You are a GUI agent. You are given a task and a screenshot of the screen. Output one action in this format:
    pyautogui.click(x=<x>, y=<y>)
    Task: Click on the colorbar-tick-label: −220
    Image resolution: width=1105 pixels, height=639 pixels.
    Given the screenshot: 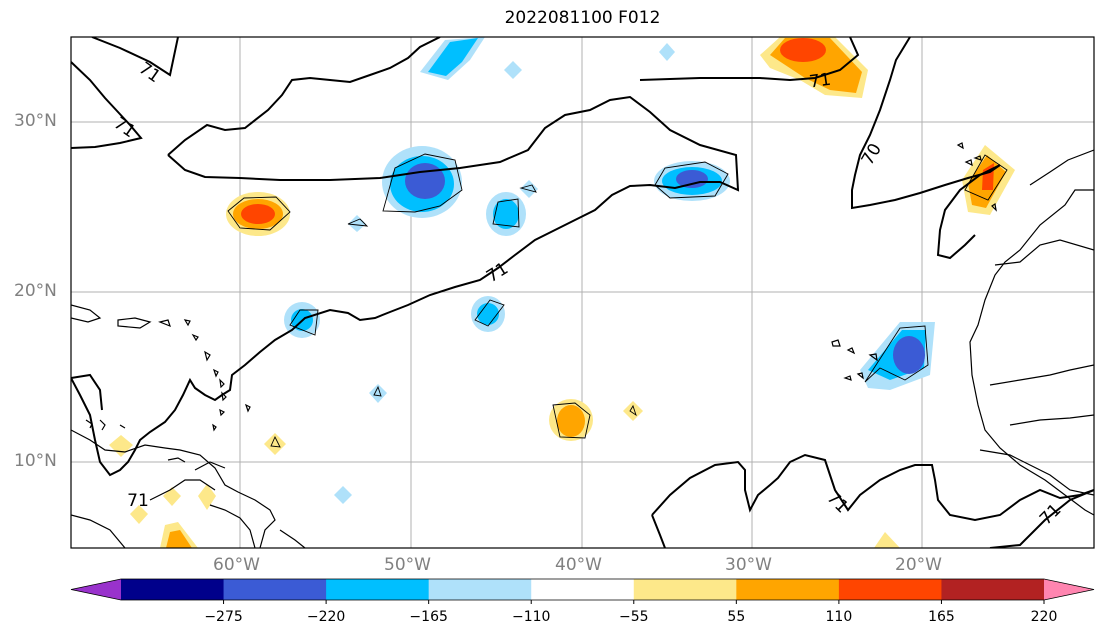 What is the action you would take?
    pyautogui.click(x=326, y=617)
    